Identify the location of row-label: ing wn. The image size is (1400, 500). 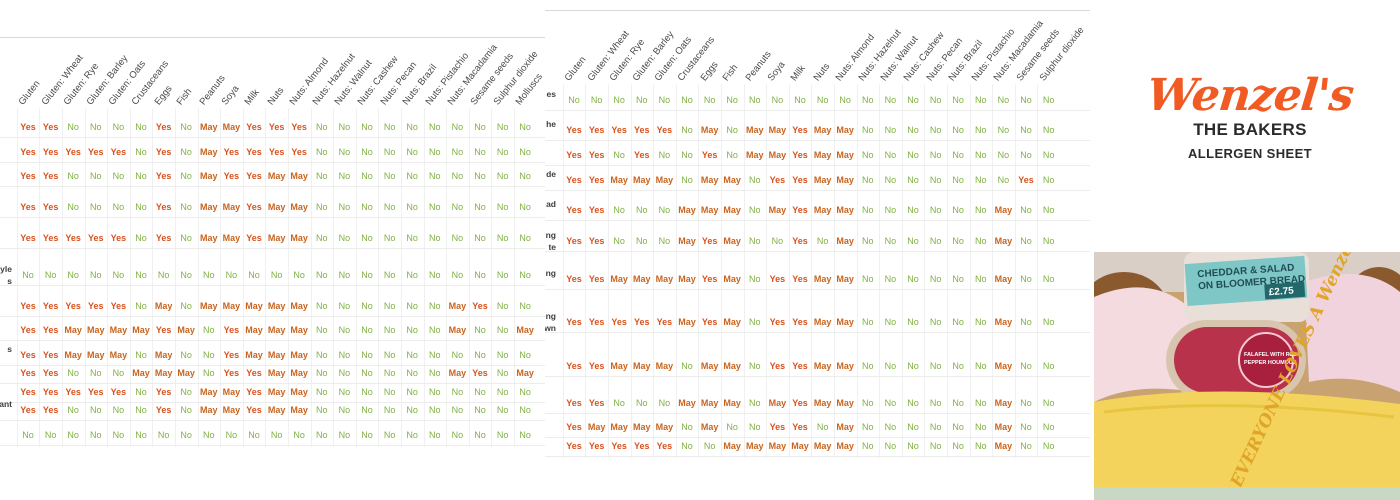
(550, 322).